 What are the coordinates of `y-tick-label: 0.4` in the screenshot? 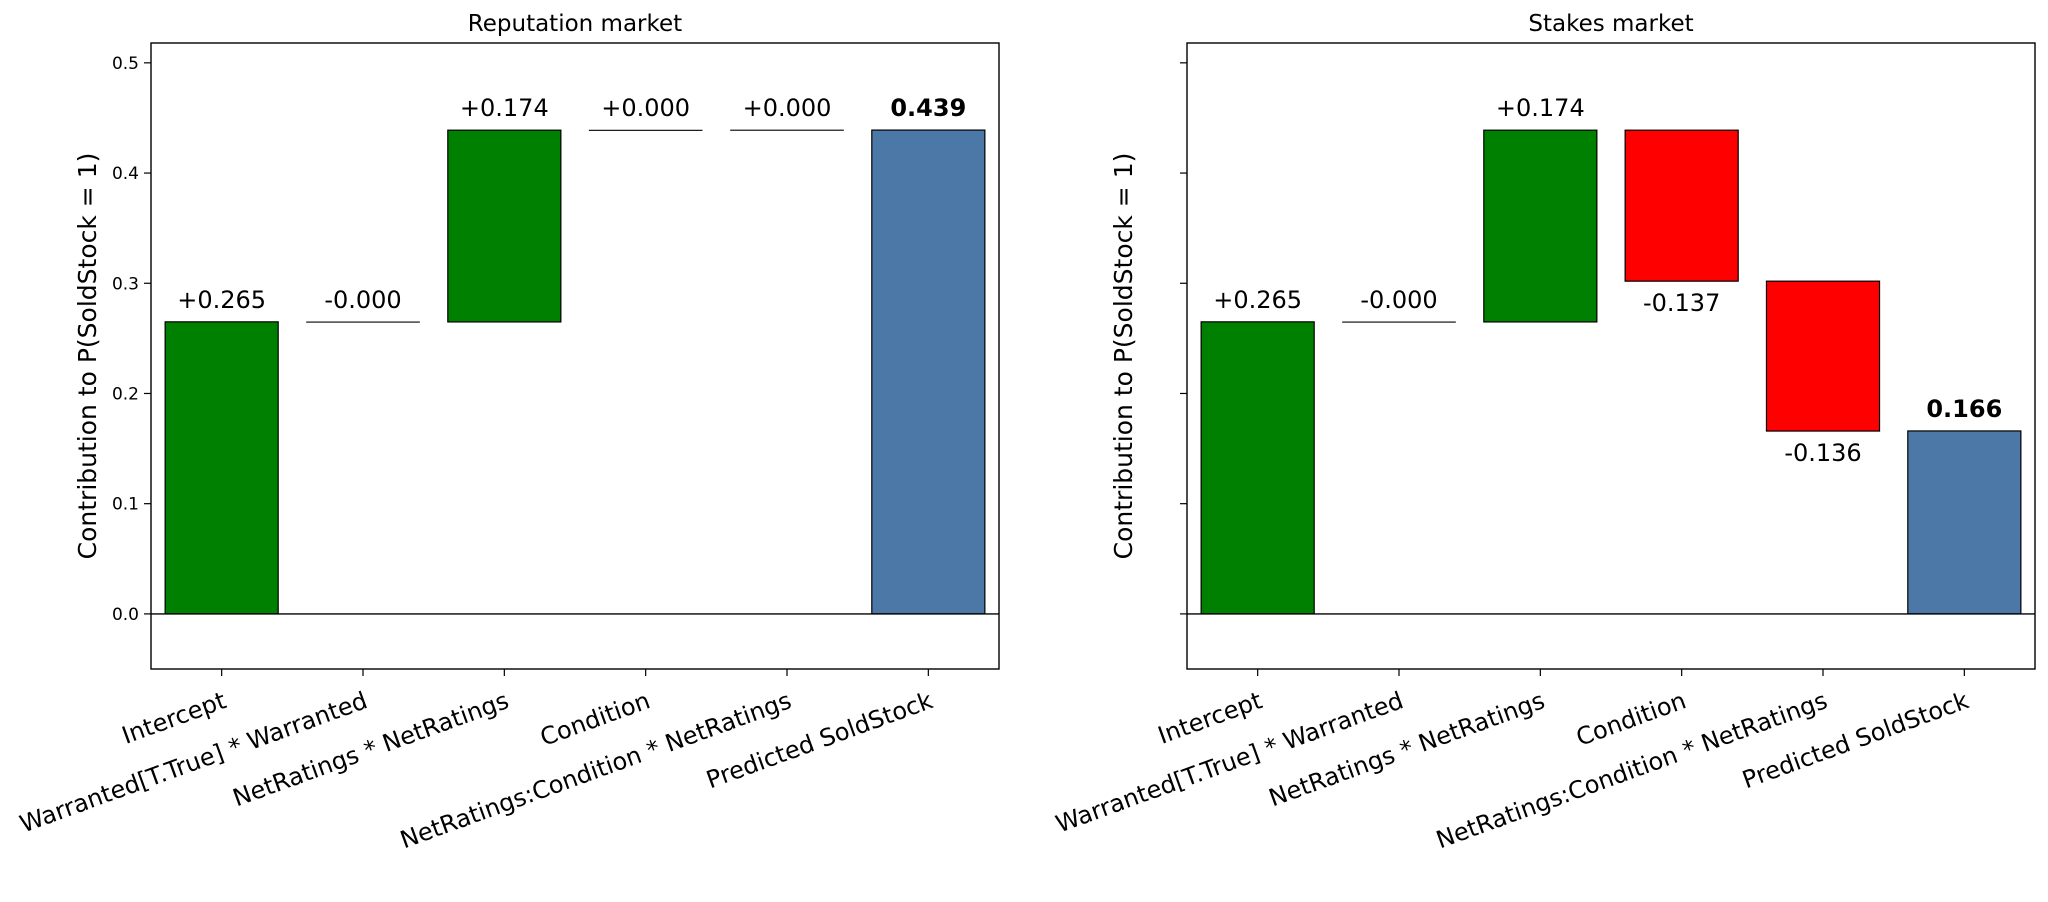 It's located at (125, 174).